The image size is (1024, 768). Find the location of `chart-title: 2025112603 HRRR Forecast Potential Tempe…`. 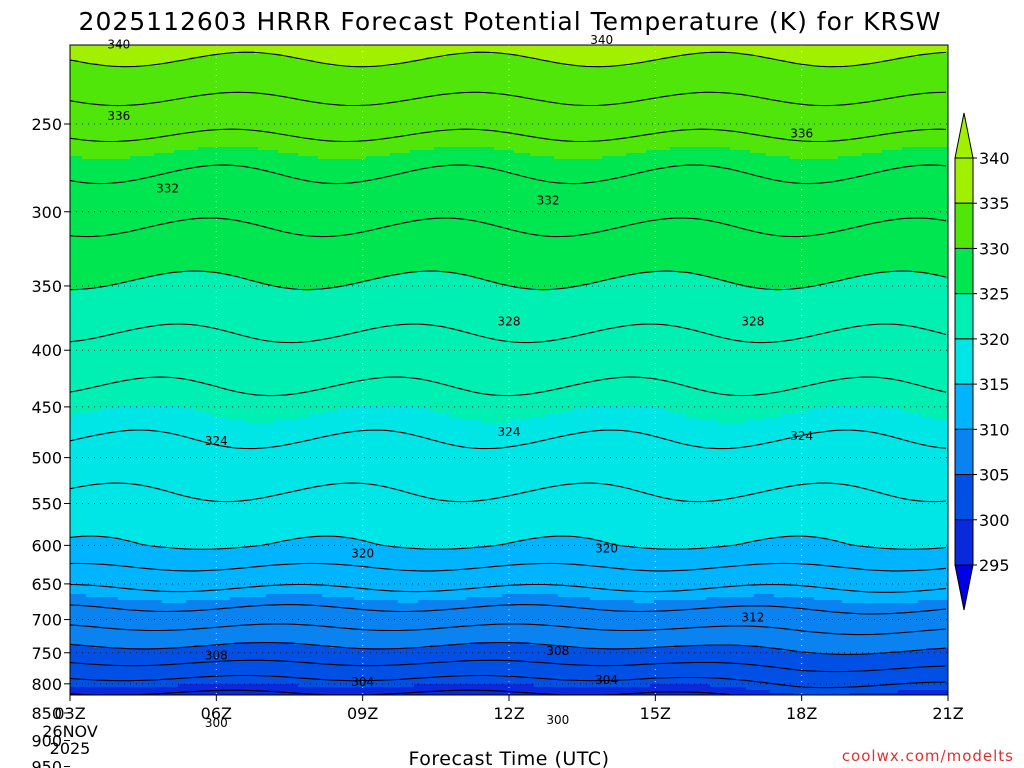

chart-title: 2025112603 HRRR Forecast Potential Tempe… is located at coordinates (510, 21).